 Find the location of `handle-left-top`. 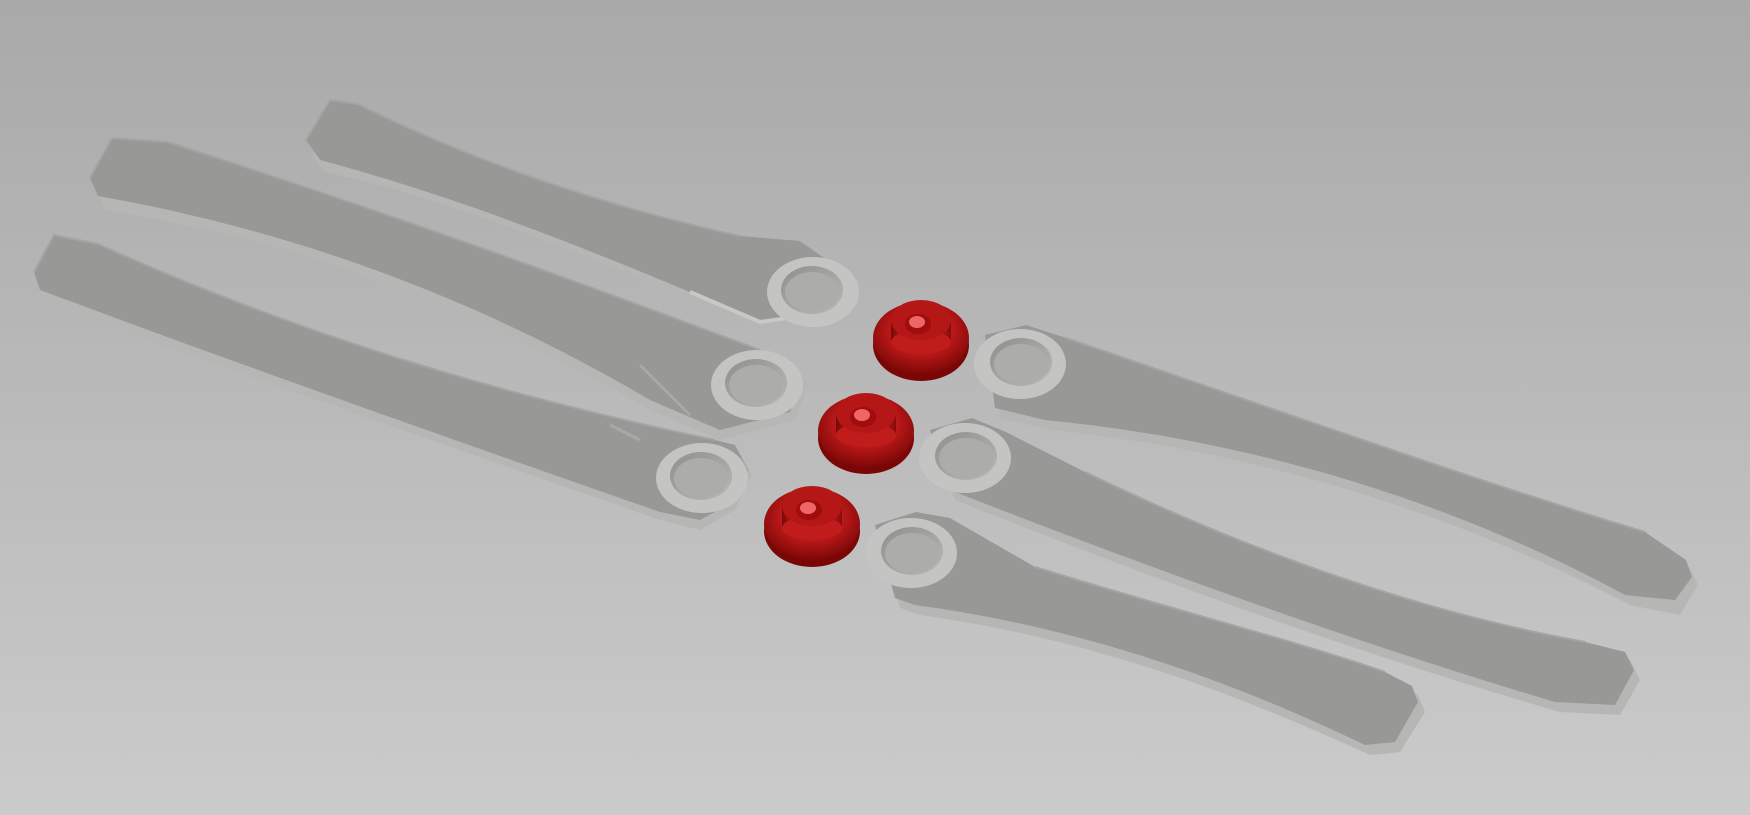

handle-left-top is located at coordinates (582, 214).